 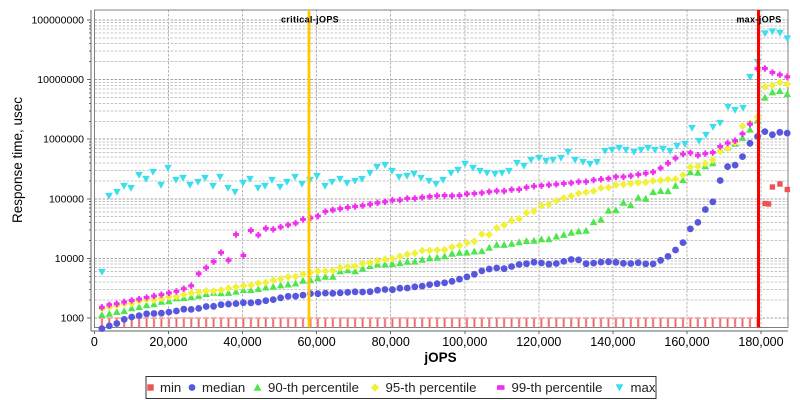 I want to click on svg-text: max-jOPS, so click(x=758, y=20).